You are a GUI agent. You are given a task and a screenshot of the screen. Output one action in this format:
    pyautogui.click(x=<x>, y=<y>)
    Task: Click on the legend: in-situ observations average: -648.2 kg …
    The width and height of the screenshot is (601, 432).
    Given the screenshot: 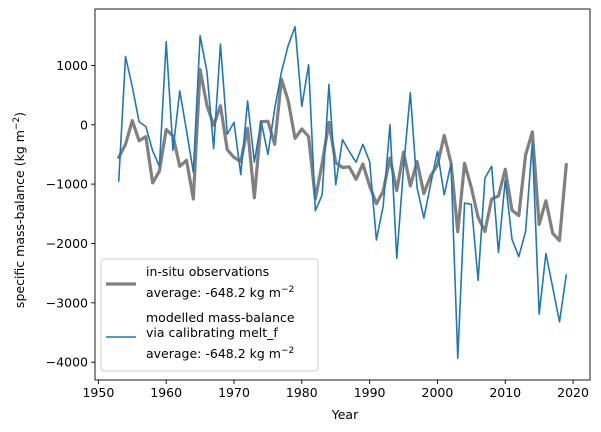 What is the action you would take?
    pyautogui.click(x=209, y=315)
    